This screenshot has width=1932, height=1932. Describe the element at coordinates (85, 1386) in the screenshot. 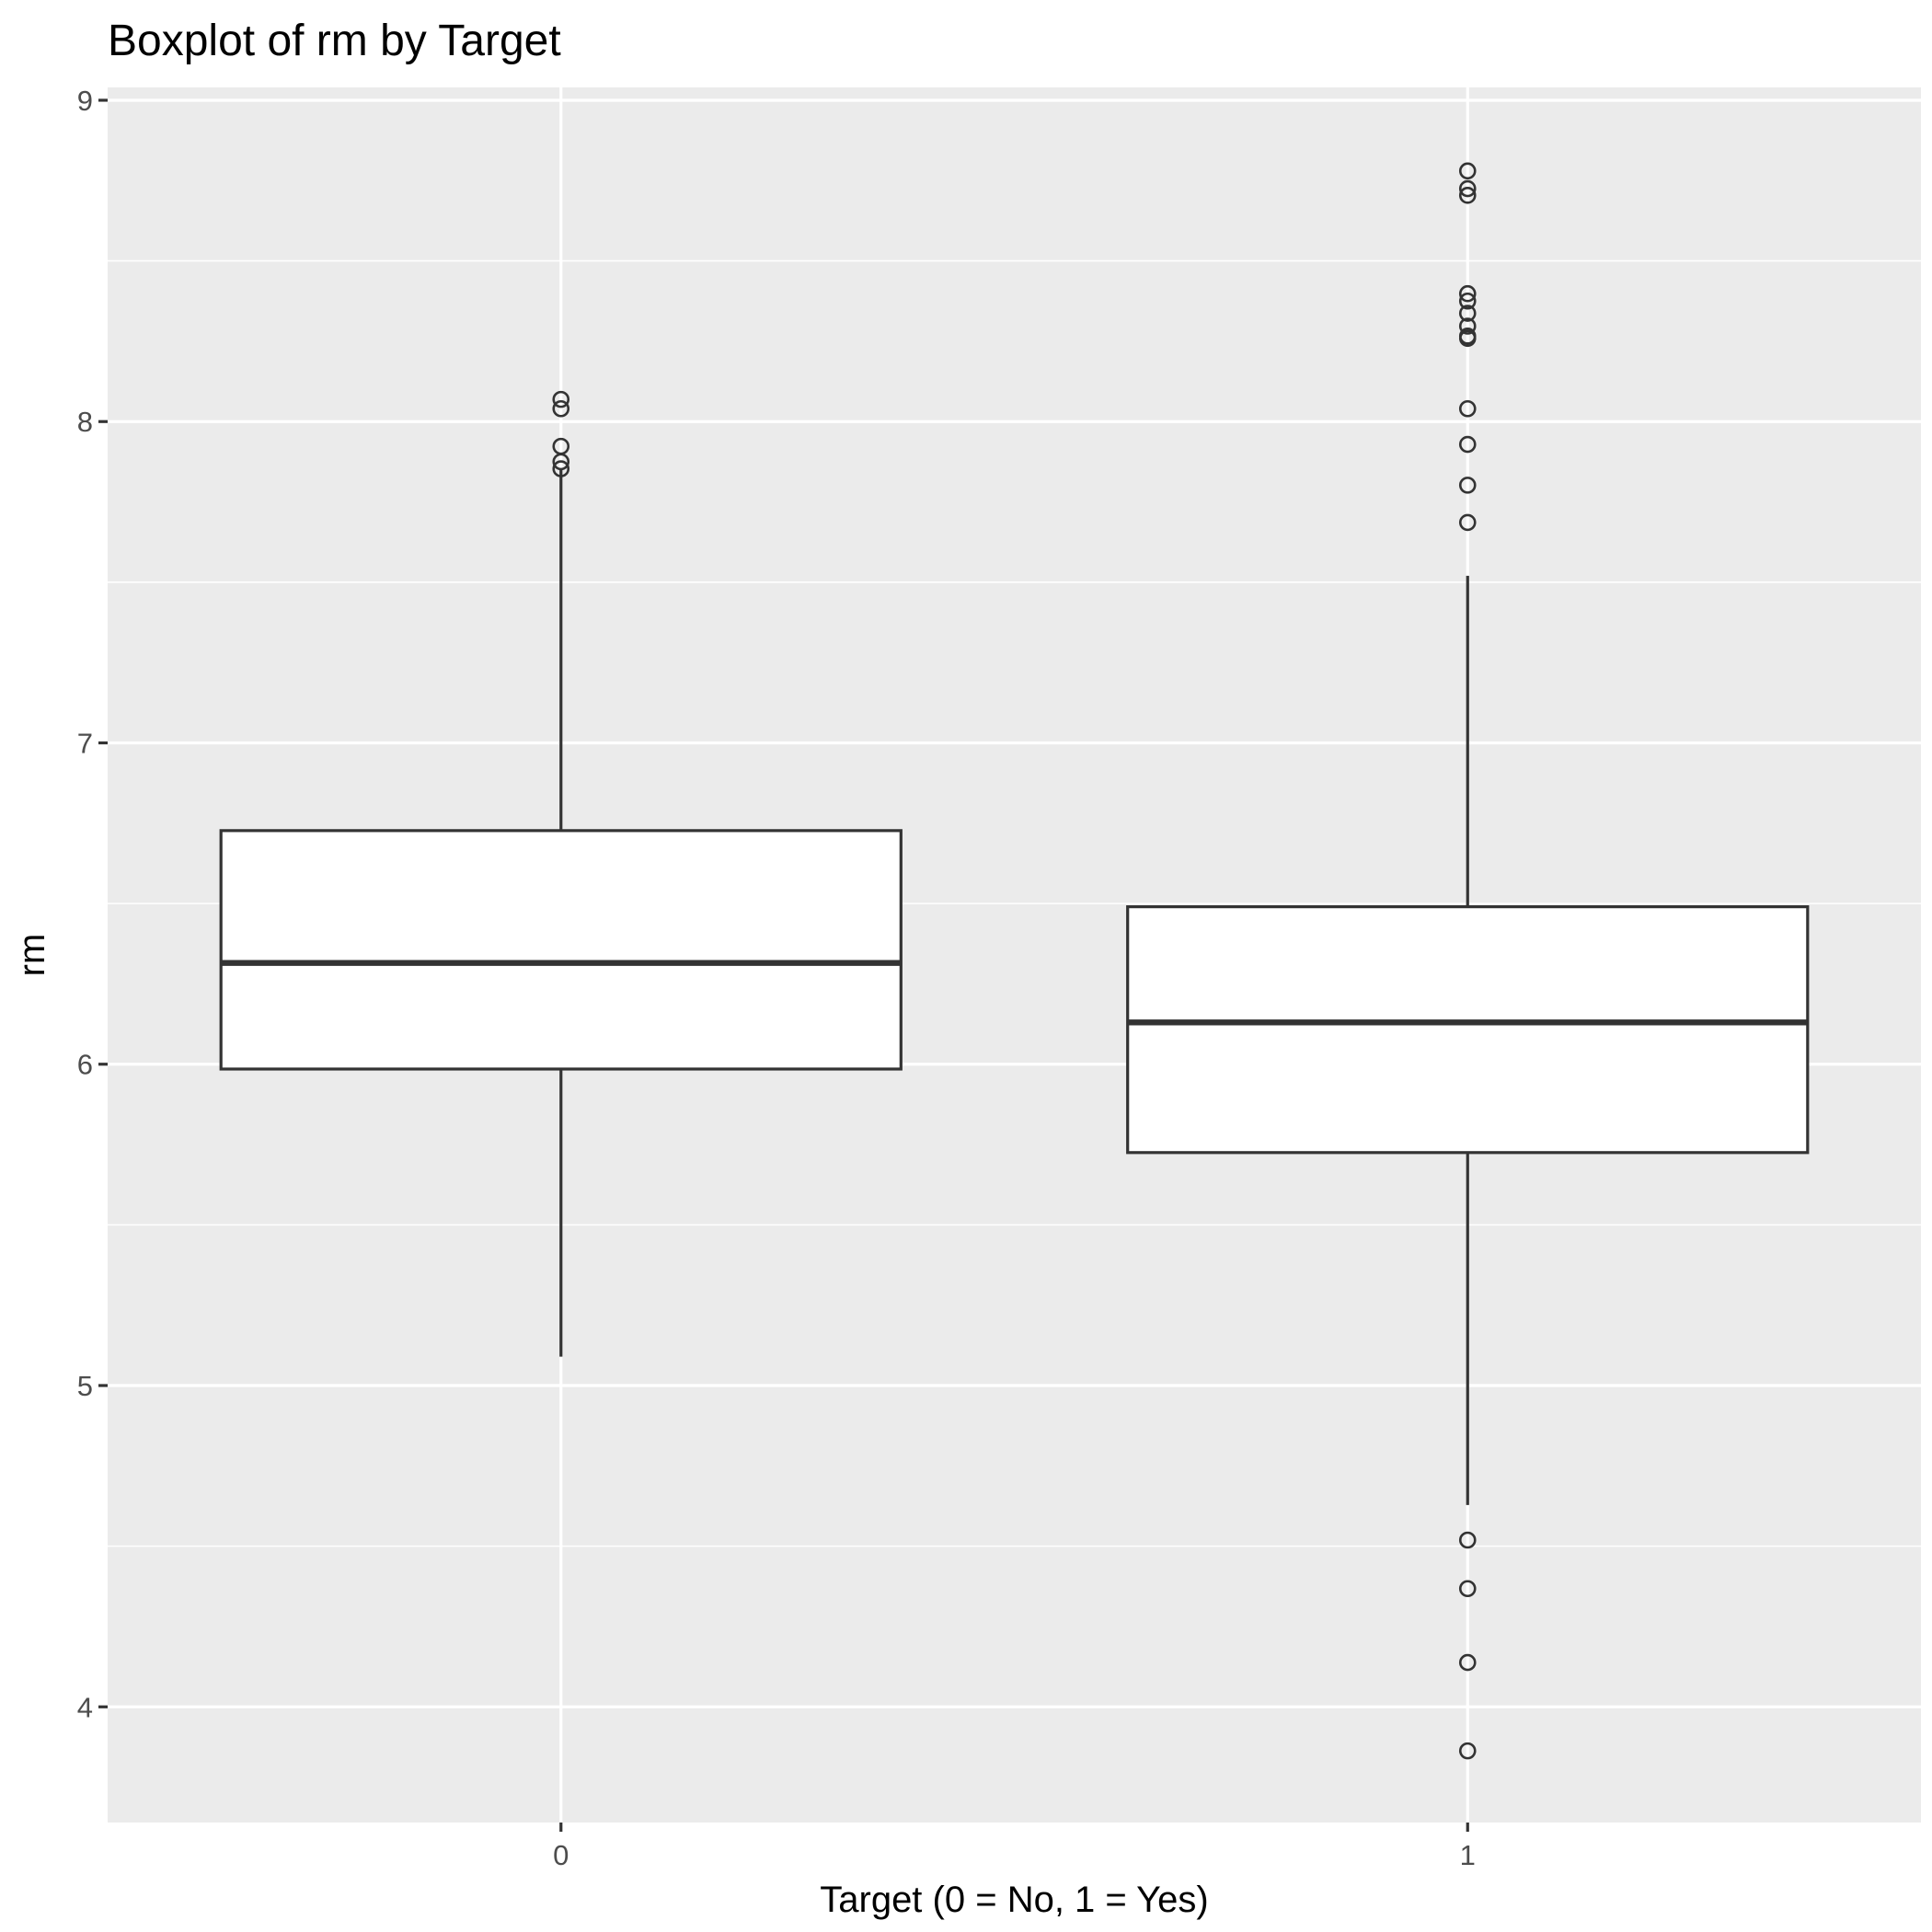

I see `y-tick-label: 5` at that location.